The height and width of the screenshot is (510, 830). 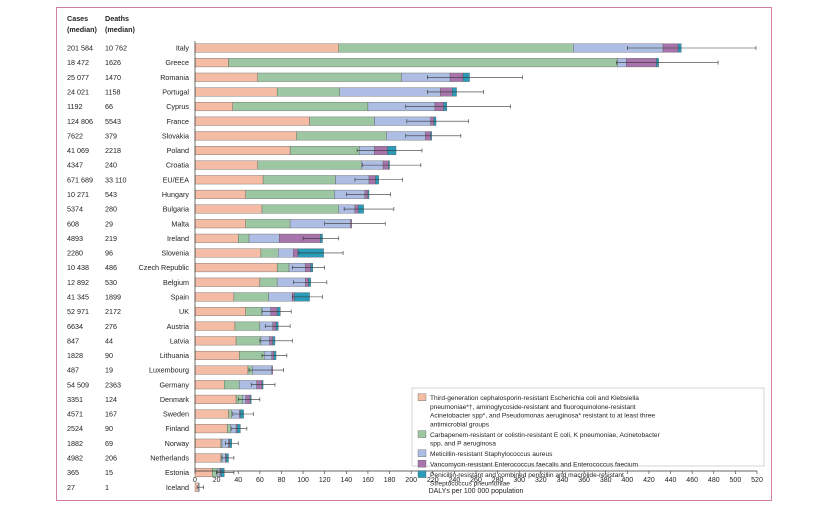 I want to click on deaths-value: 280, so click(x=111, y=209).